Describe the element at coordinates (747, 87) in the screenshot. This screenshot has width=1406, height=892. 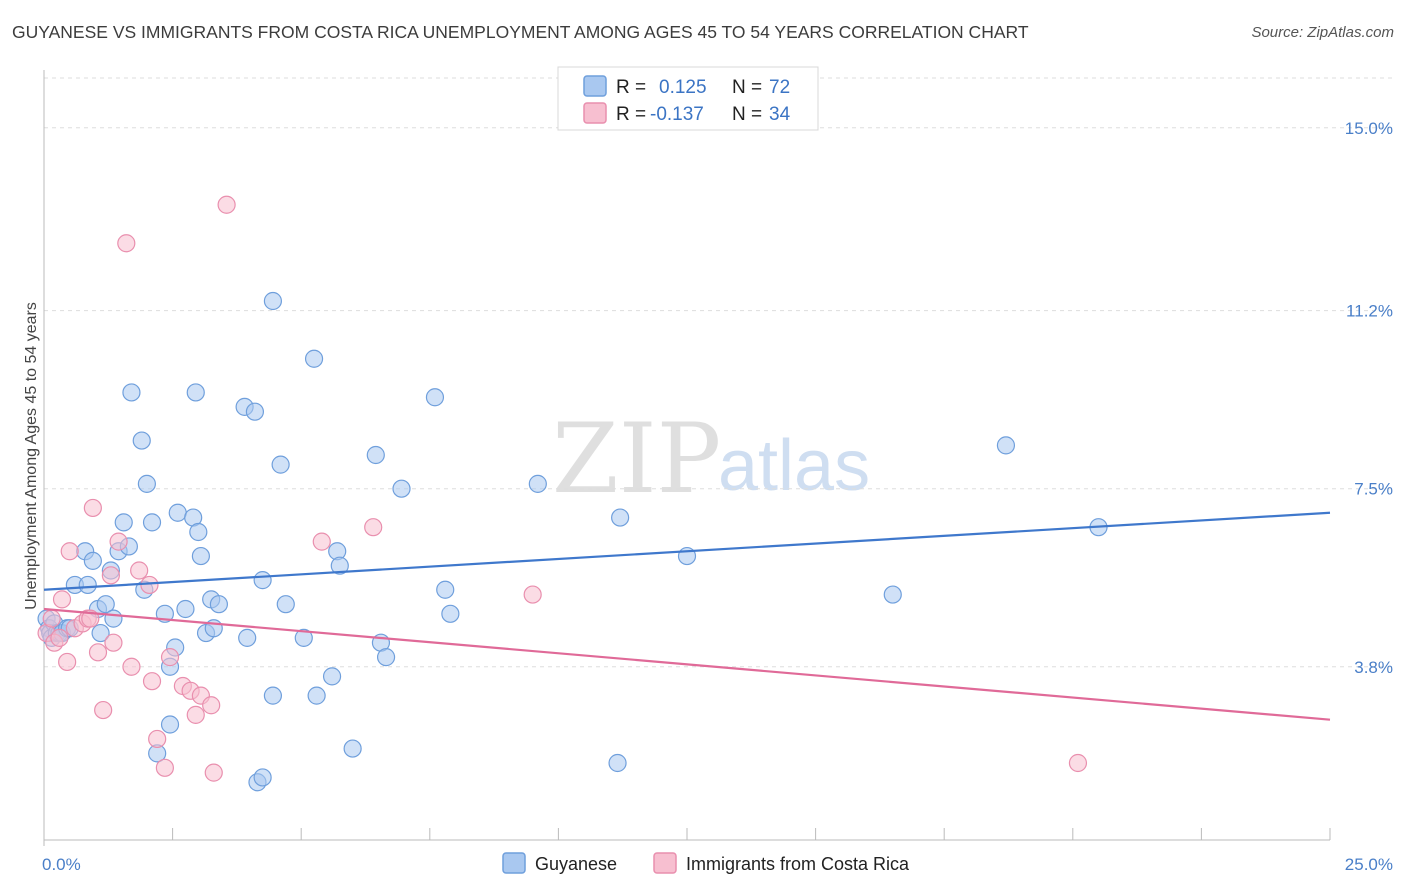
I see `legend-n-label-0: N =` at that location.